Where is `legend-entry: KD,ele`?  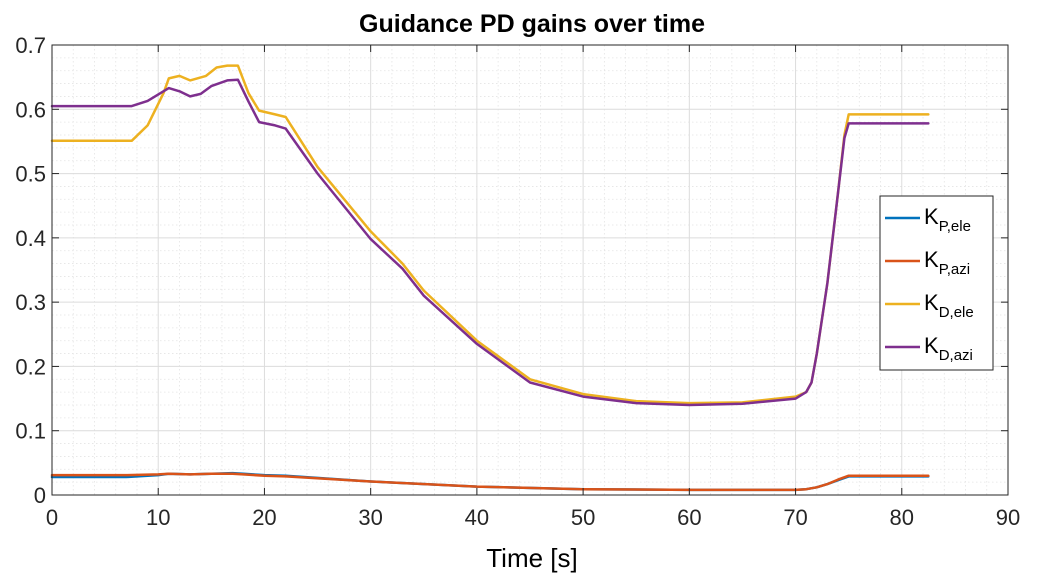
legend-entry: KD,ele is located at coordinates (949, 305).